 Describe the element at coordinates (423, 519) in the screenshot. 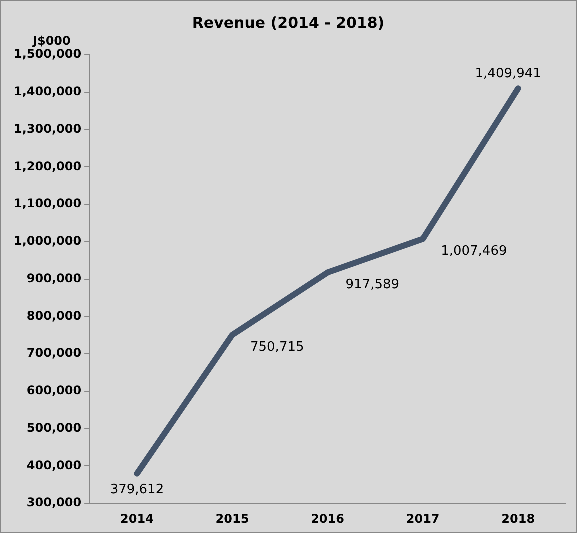

I see `x-tick-label: 2017` at that location.